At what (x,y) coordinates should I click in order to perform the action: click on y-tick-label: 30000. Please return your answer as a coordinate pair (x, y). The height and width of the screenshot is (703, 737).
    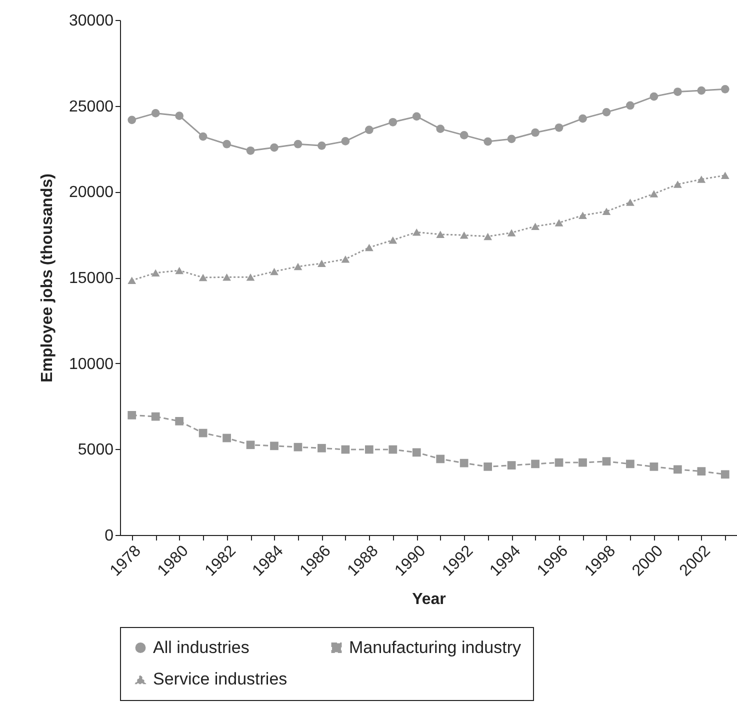
    Looking at the image, I should click on (91, 21).